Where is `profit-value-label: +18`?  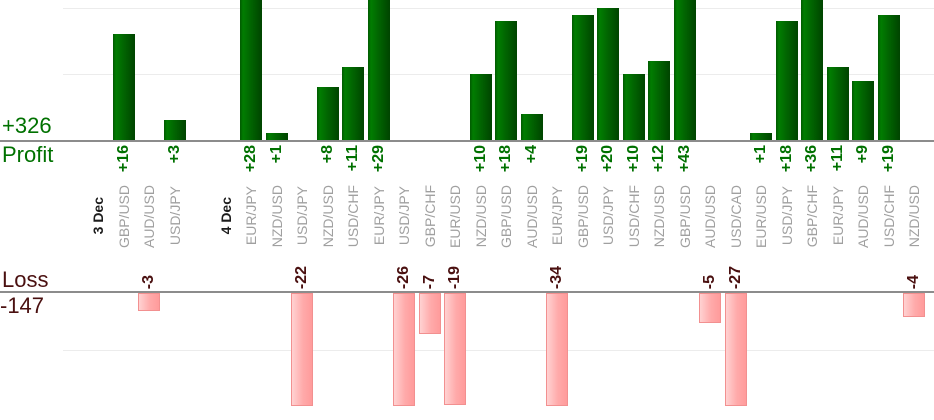 profit-value-label: +18 is located at coordinates (787, 158).